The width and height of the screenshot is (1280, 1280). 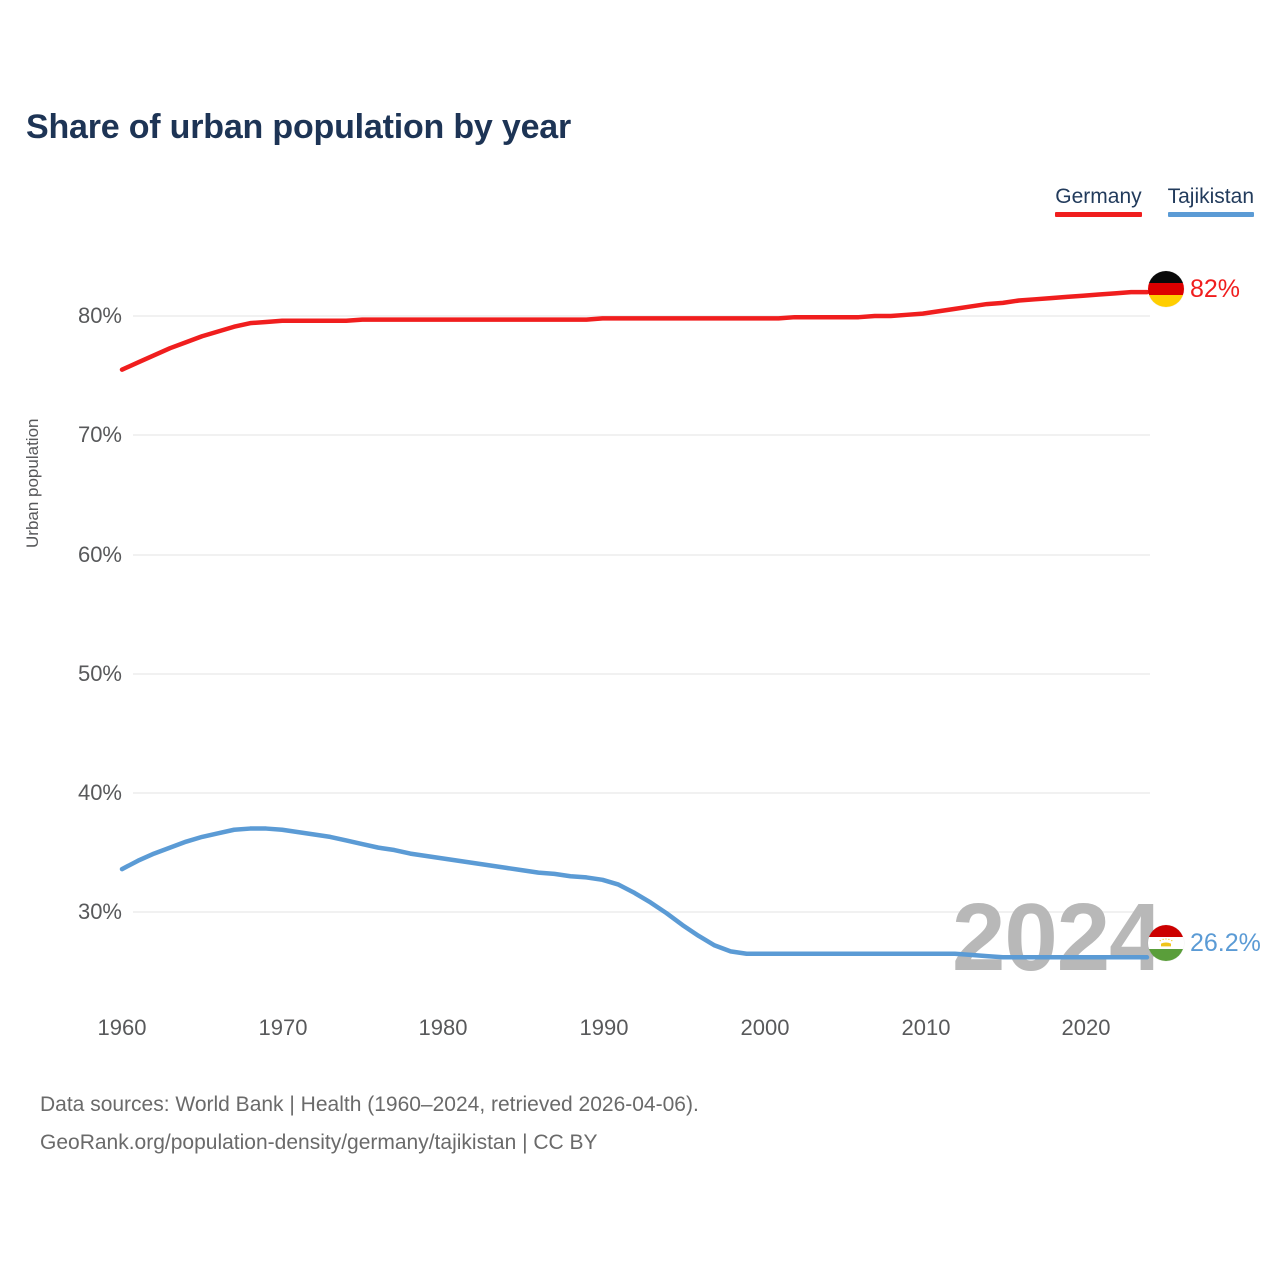 I want to click on legend-item-germany: Germany, so click(x=1098, y=200).